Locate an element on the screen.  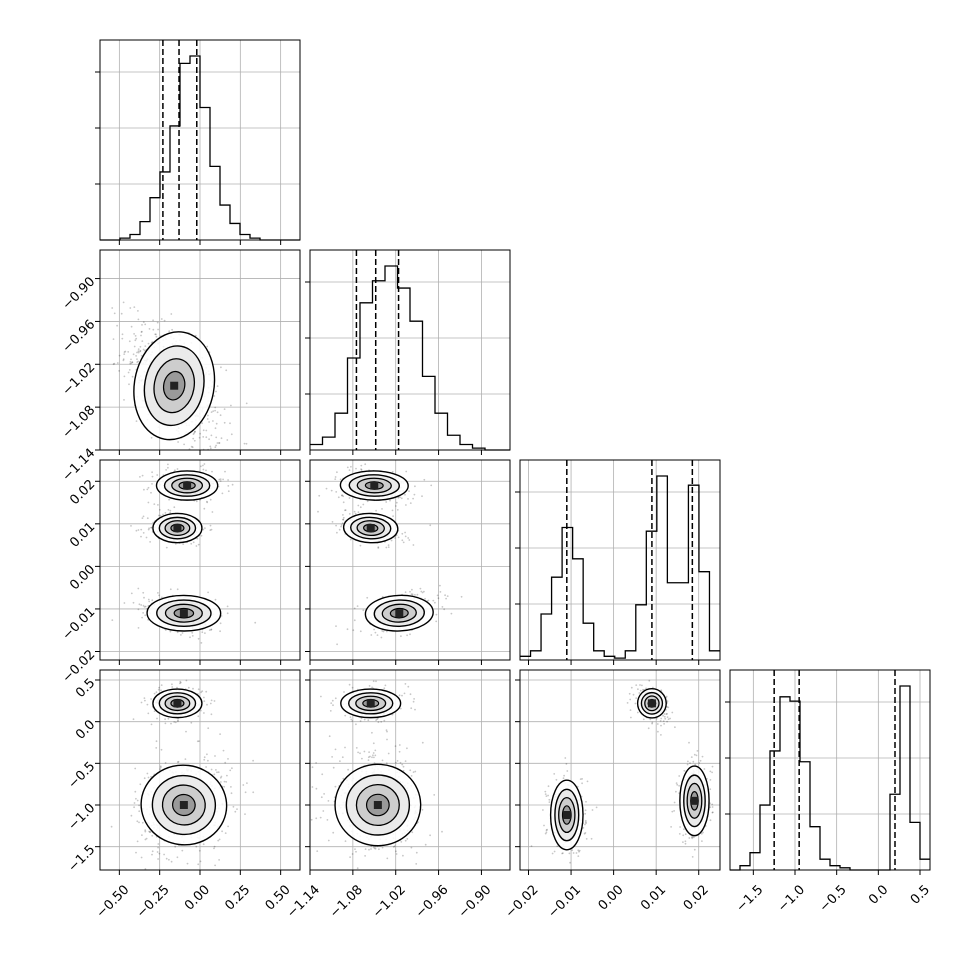
y-tick-label: −0.96 is located at coordinates (79, 336).